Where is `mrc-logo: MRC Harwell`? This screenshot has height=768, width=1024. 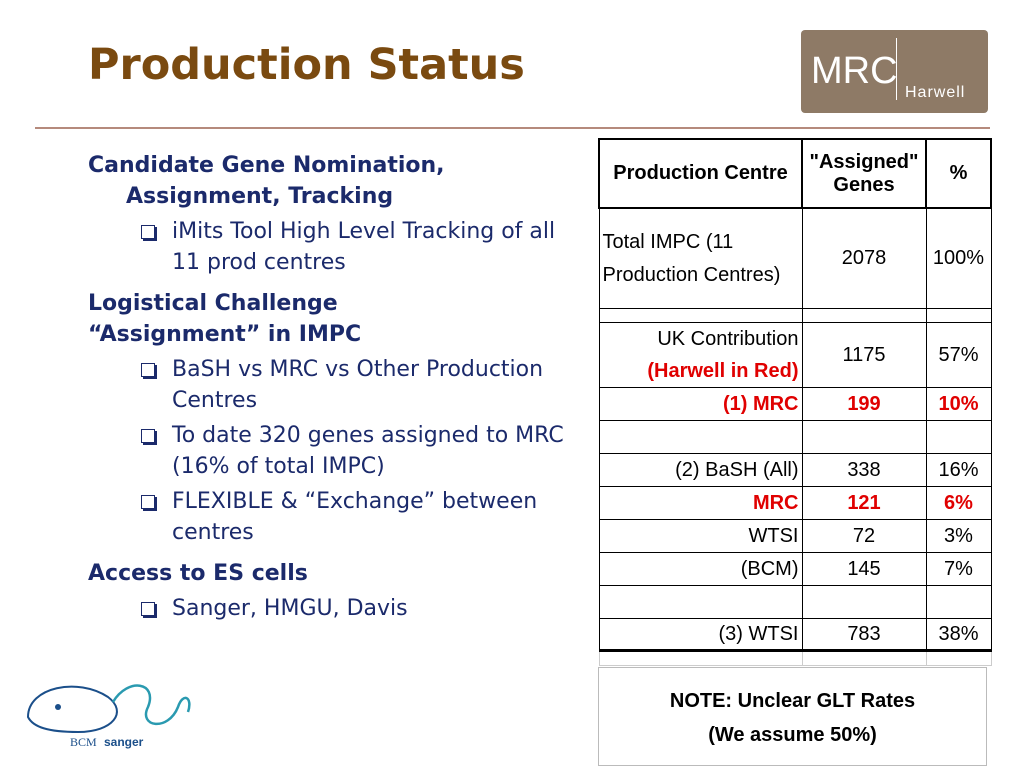 mrc-logo: MRC Harwell is located at coordinates (894, 71).